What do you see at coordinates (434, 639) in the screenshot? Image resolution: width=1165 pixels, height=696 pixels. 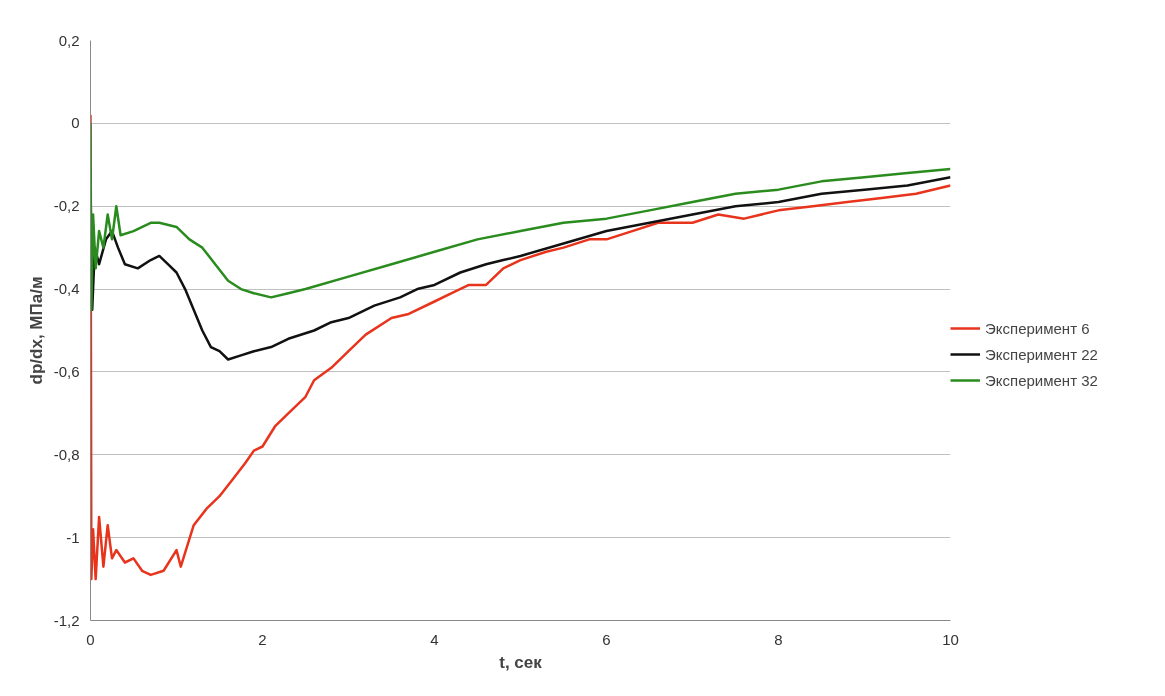 I see `x-tick-label: 4` at bounding box center [434, 639].